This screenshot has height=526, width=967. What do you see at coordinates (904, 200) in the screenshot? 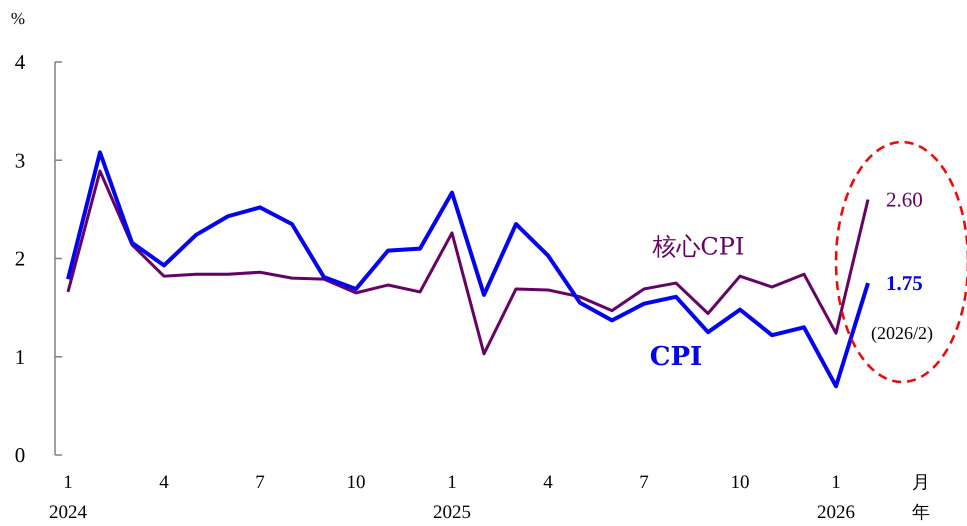
I see `data-label: 2.60` at bounding box center [904, 200].